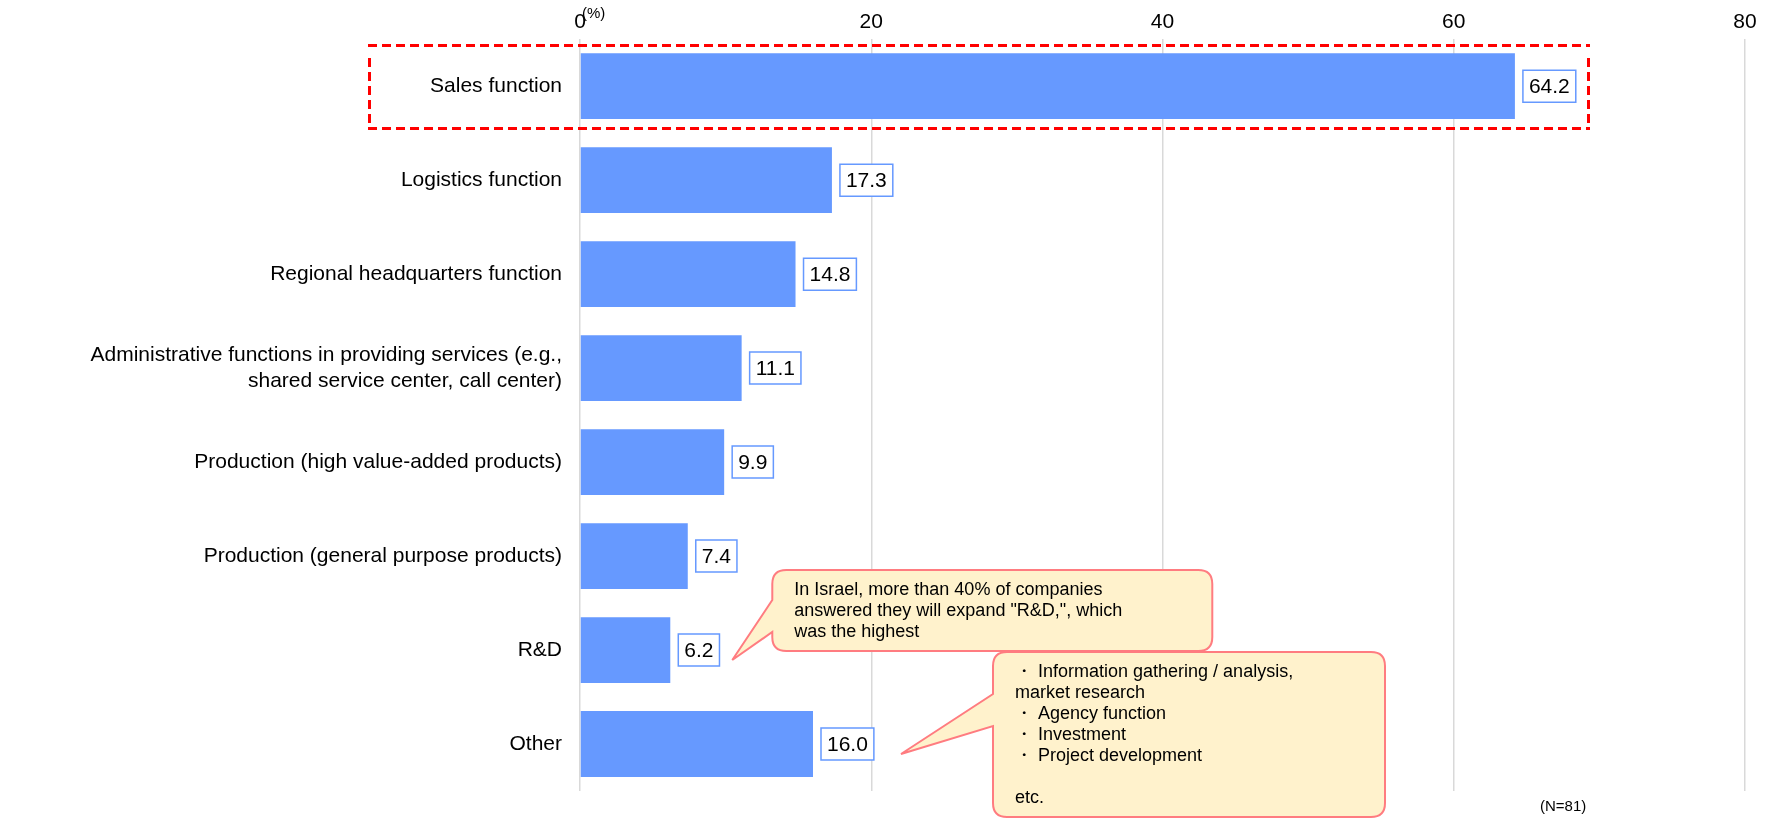 Image resolution: width=1775 pixels, height=839 pixels. Describe the element at coordinates (866, 179) in the screenshot. I see `data-label: 17.3` at that location.